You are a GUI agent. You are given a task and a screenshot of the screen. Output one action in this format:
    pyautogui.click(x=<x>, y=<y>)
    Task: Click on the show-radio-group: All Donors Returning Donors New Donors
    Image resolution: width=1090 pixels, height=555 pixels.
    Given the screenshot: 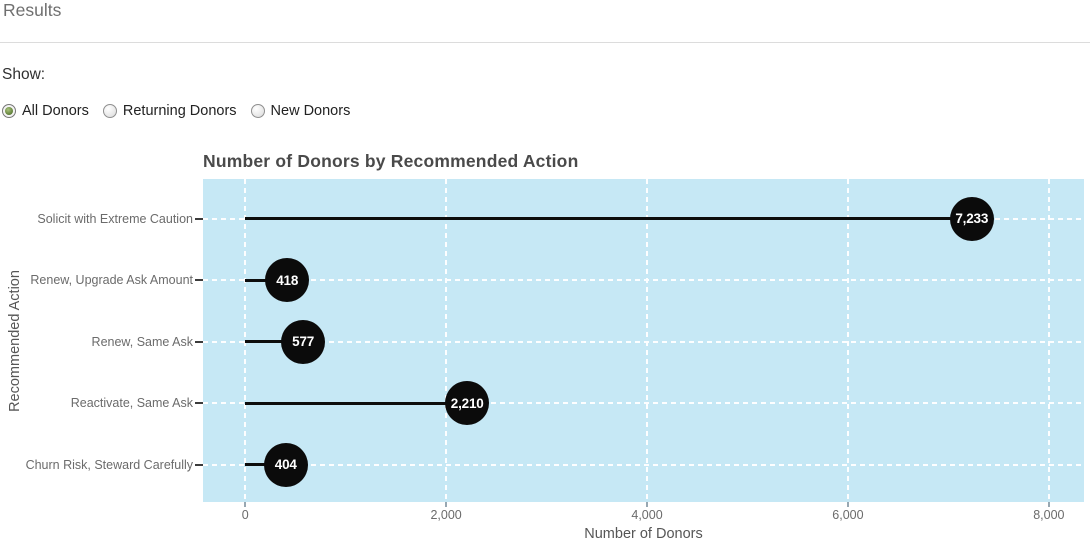 What is the action you would take?
    pyautogui.click(x=176, y=111)
    